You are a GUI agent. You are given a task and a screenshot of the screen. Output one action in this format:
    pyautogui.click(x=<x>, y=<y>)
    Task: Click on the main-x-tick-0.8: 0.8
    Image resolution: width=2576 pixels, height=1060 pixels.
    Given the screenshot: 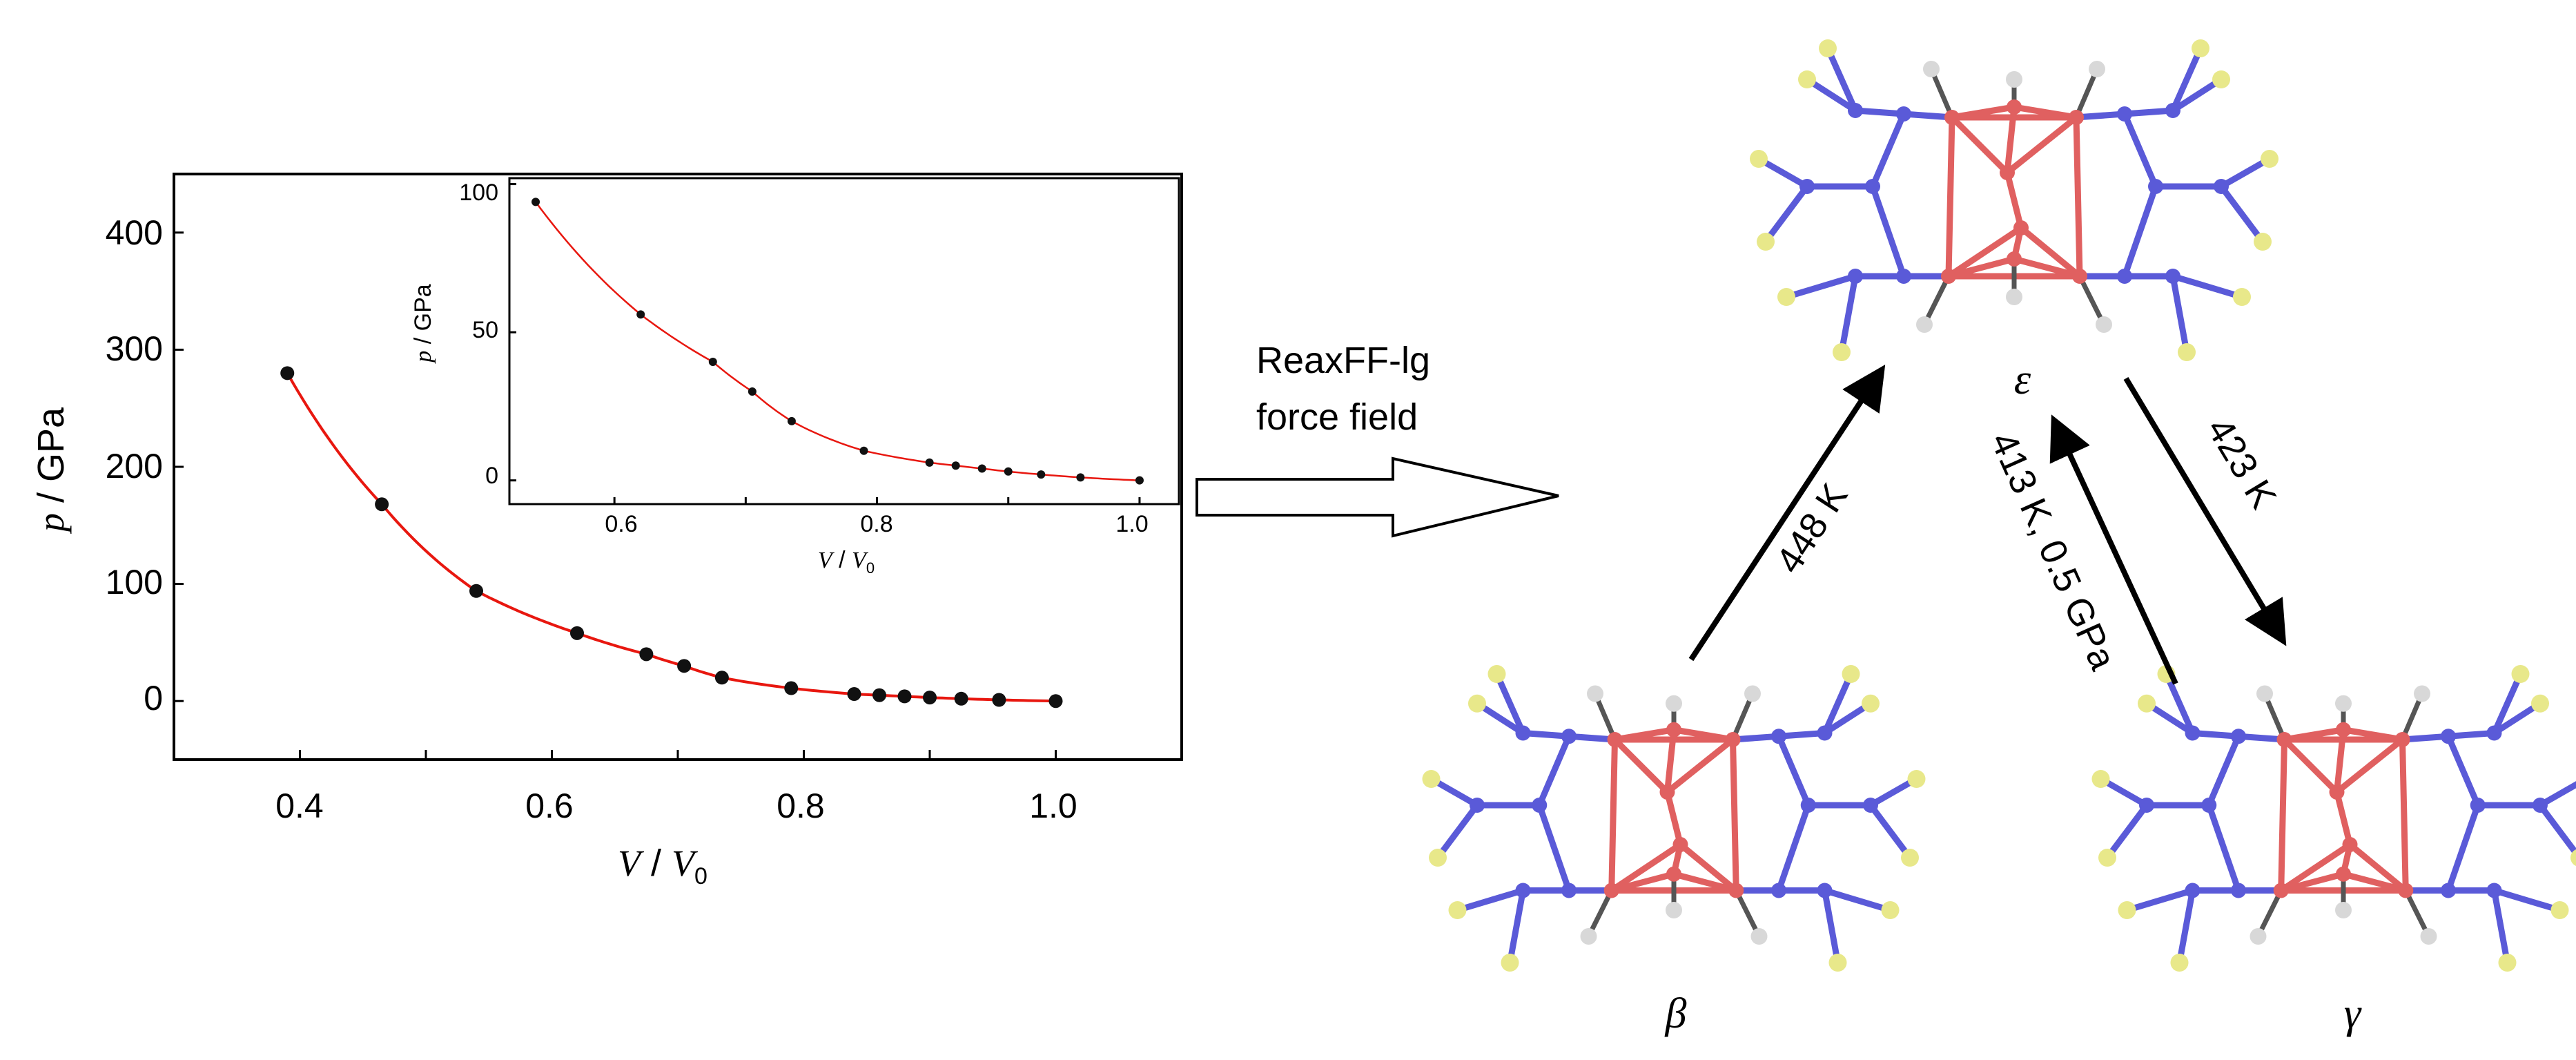 What is the action you would take?
    pyautogui.click(x=801, y=806)
    